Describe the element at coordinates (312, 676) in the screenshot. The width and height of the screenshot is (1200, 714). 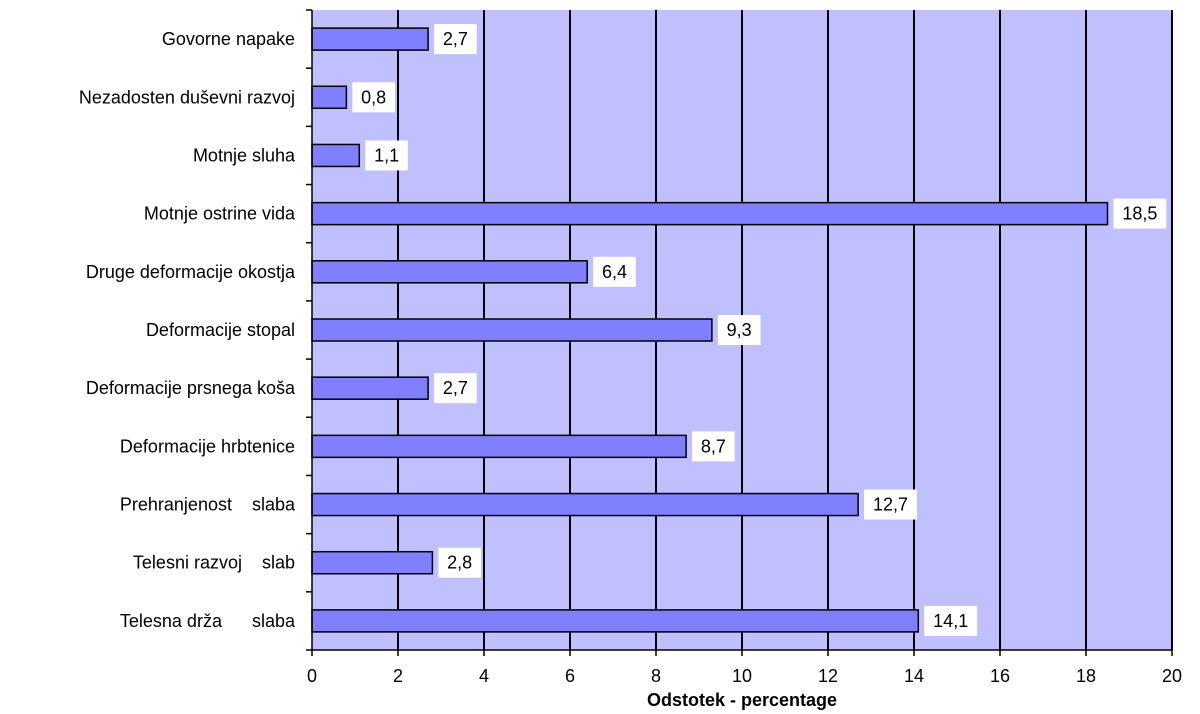
I see `x-tick-label: 0` at that location.